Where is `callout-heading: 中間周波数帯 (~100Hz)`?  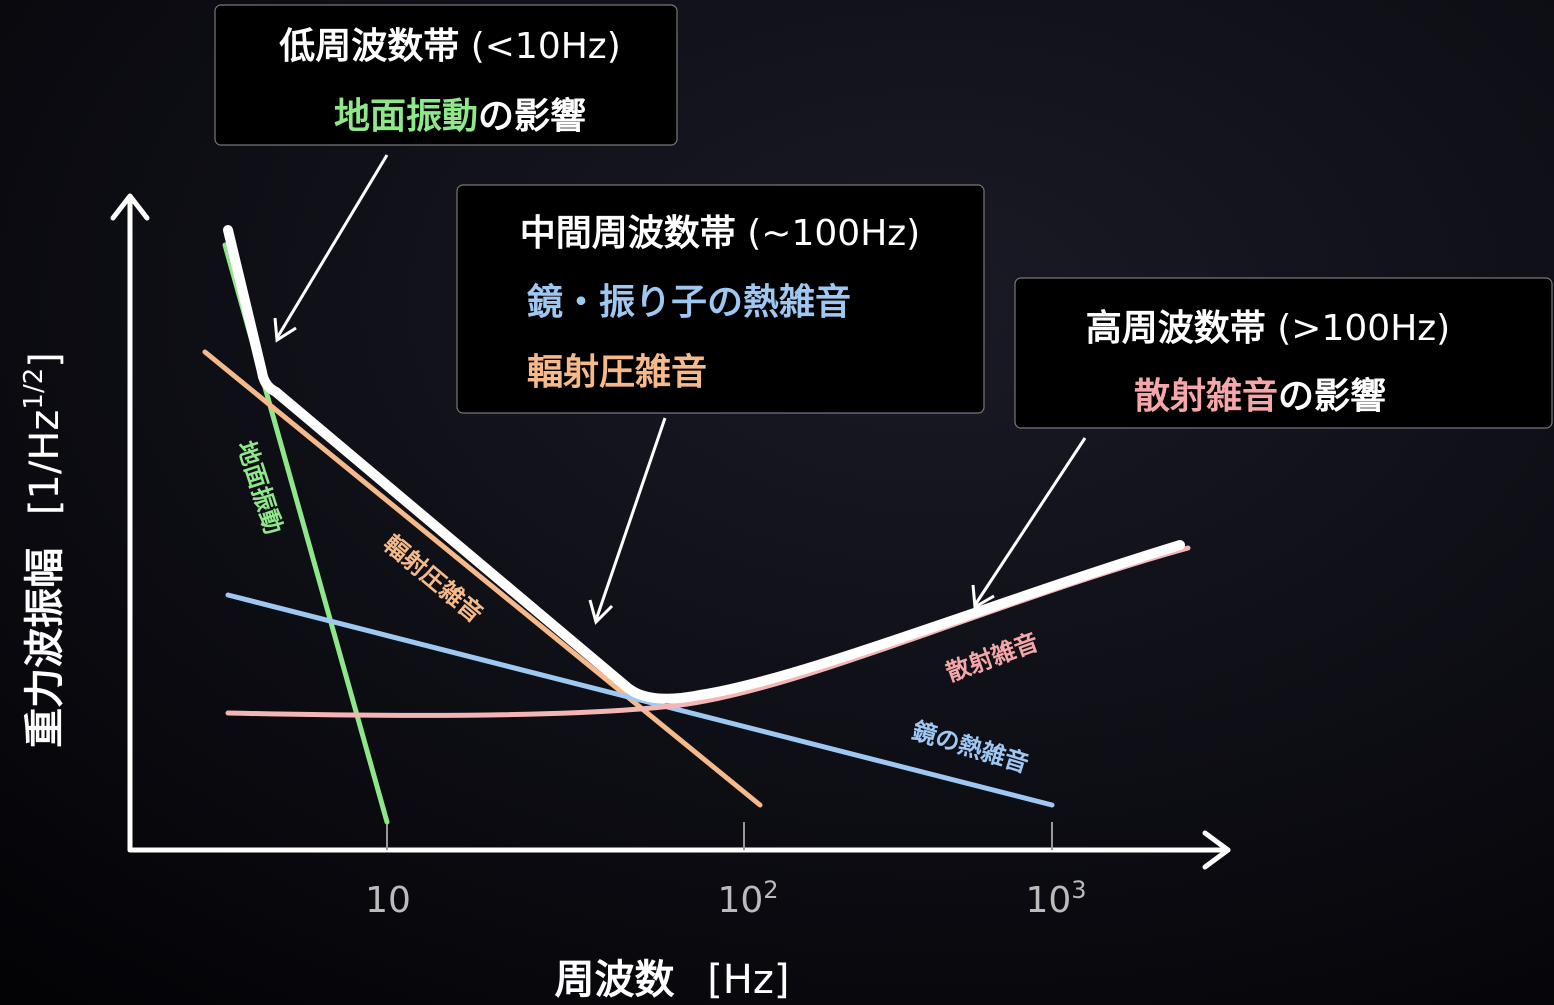
callout-heading: 中間周波数帯 (~100Hz) is located at coordinates (720, 233).